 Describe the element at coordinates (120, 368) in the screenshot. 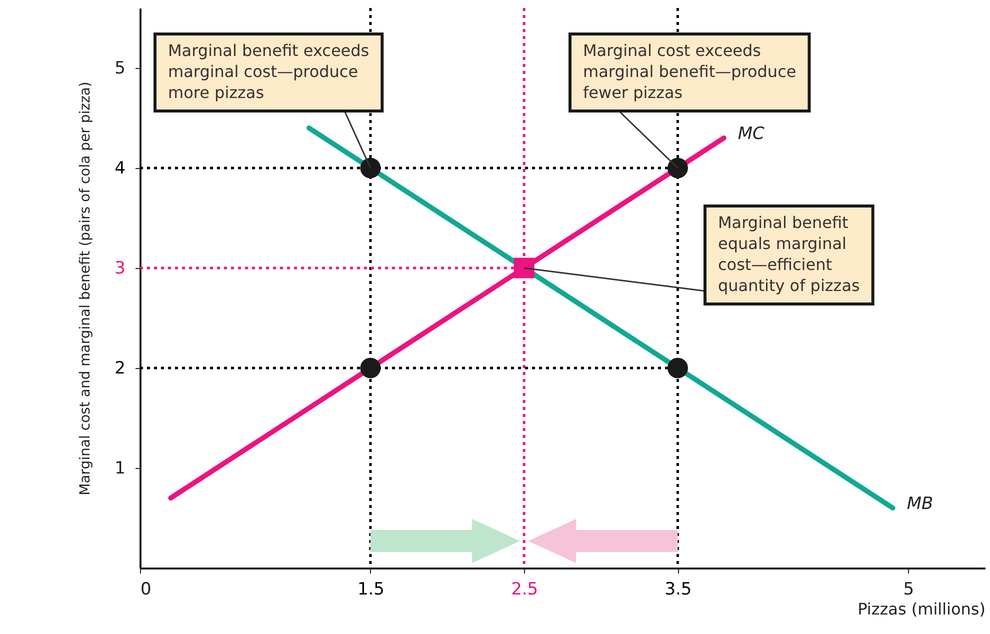

I see `y-tick-label: 2` at that location.